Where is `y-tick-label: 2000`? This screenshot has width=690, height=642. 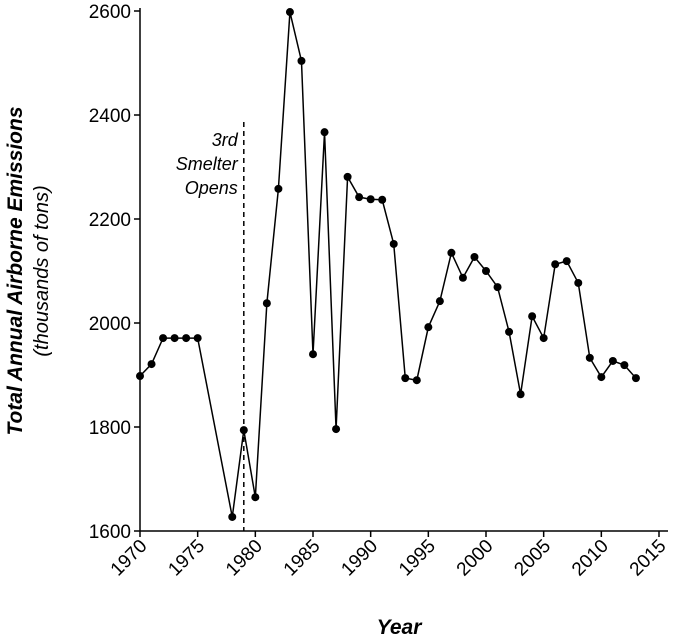
y-tick-label: 2000 is located at coordinates (110, 324).